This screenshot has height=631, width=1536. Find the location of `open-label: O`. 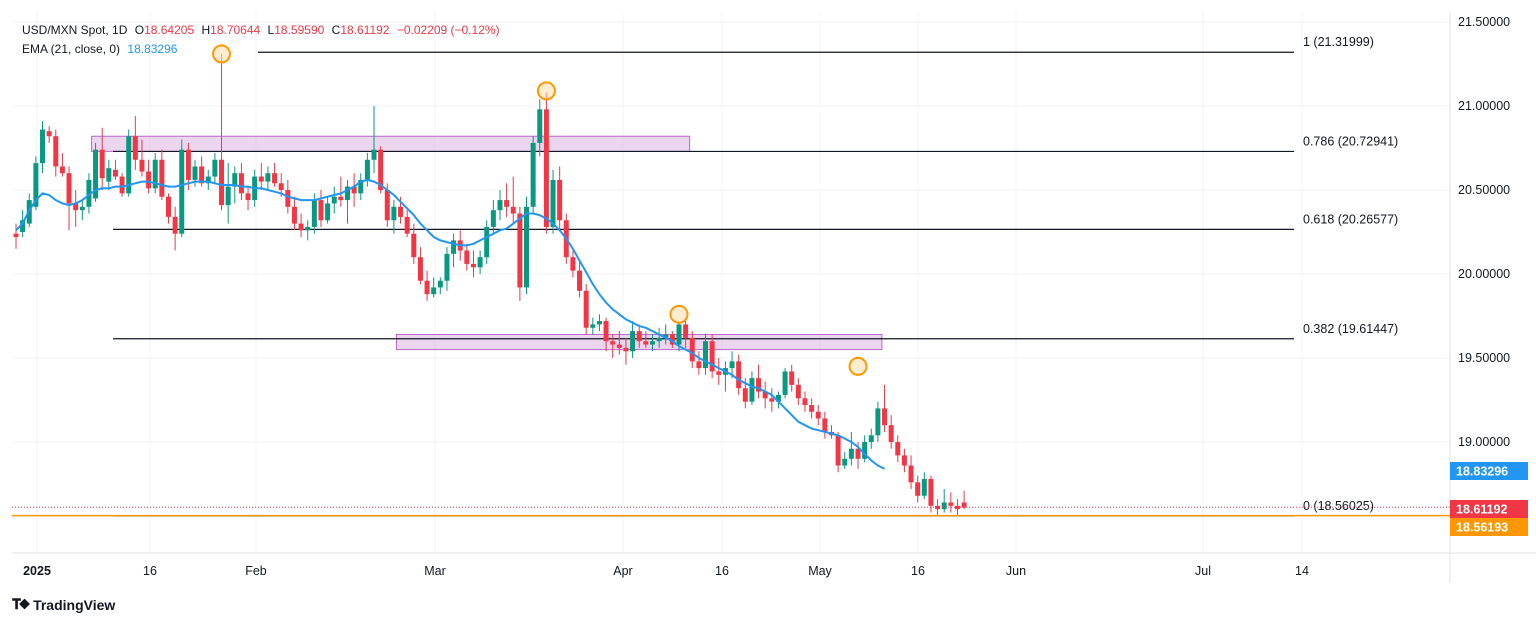

open-label: O is located at coordinates (139, 30).